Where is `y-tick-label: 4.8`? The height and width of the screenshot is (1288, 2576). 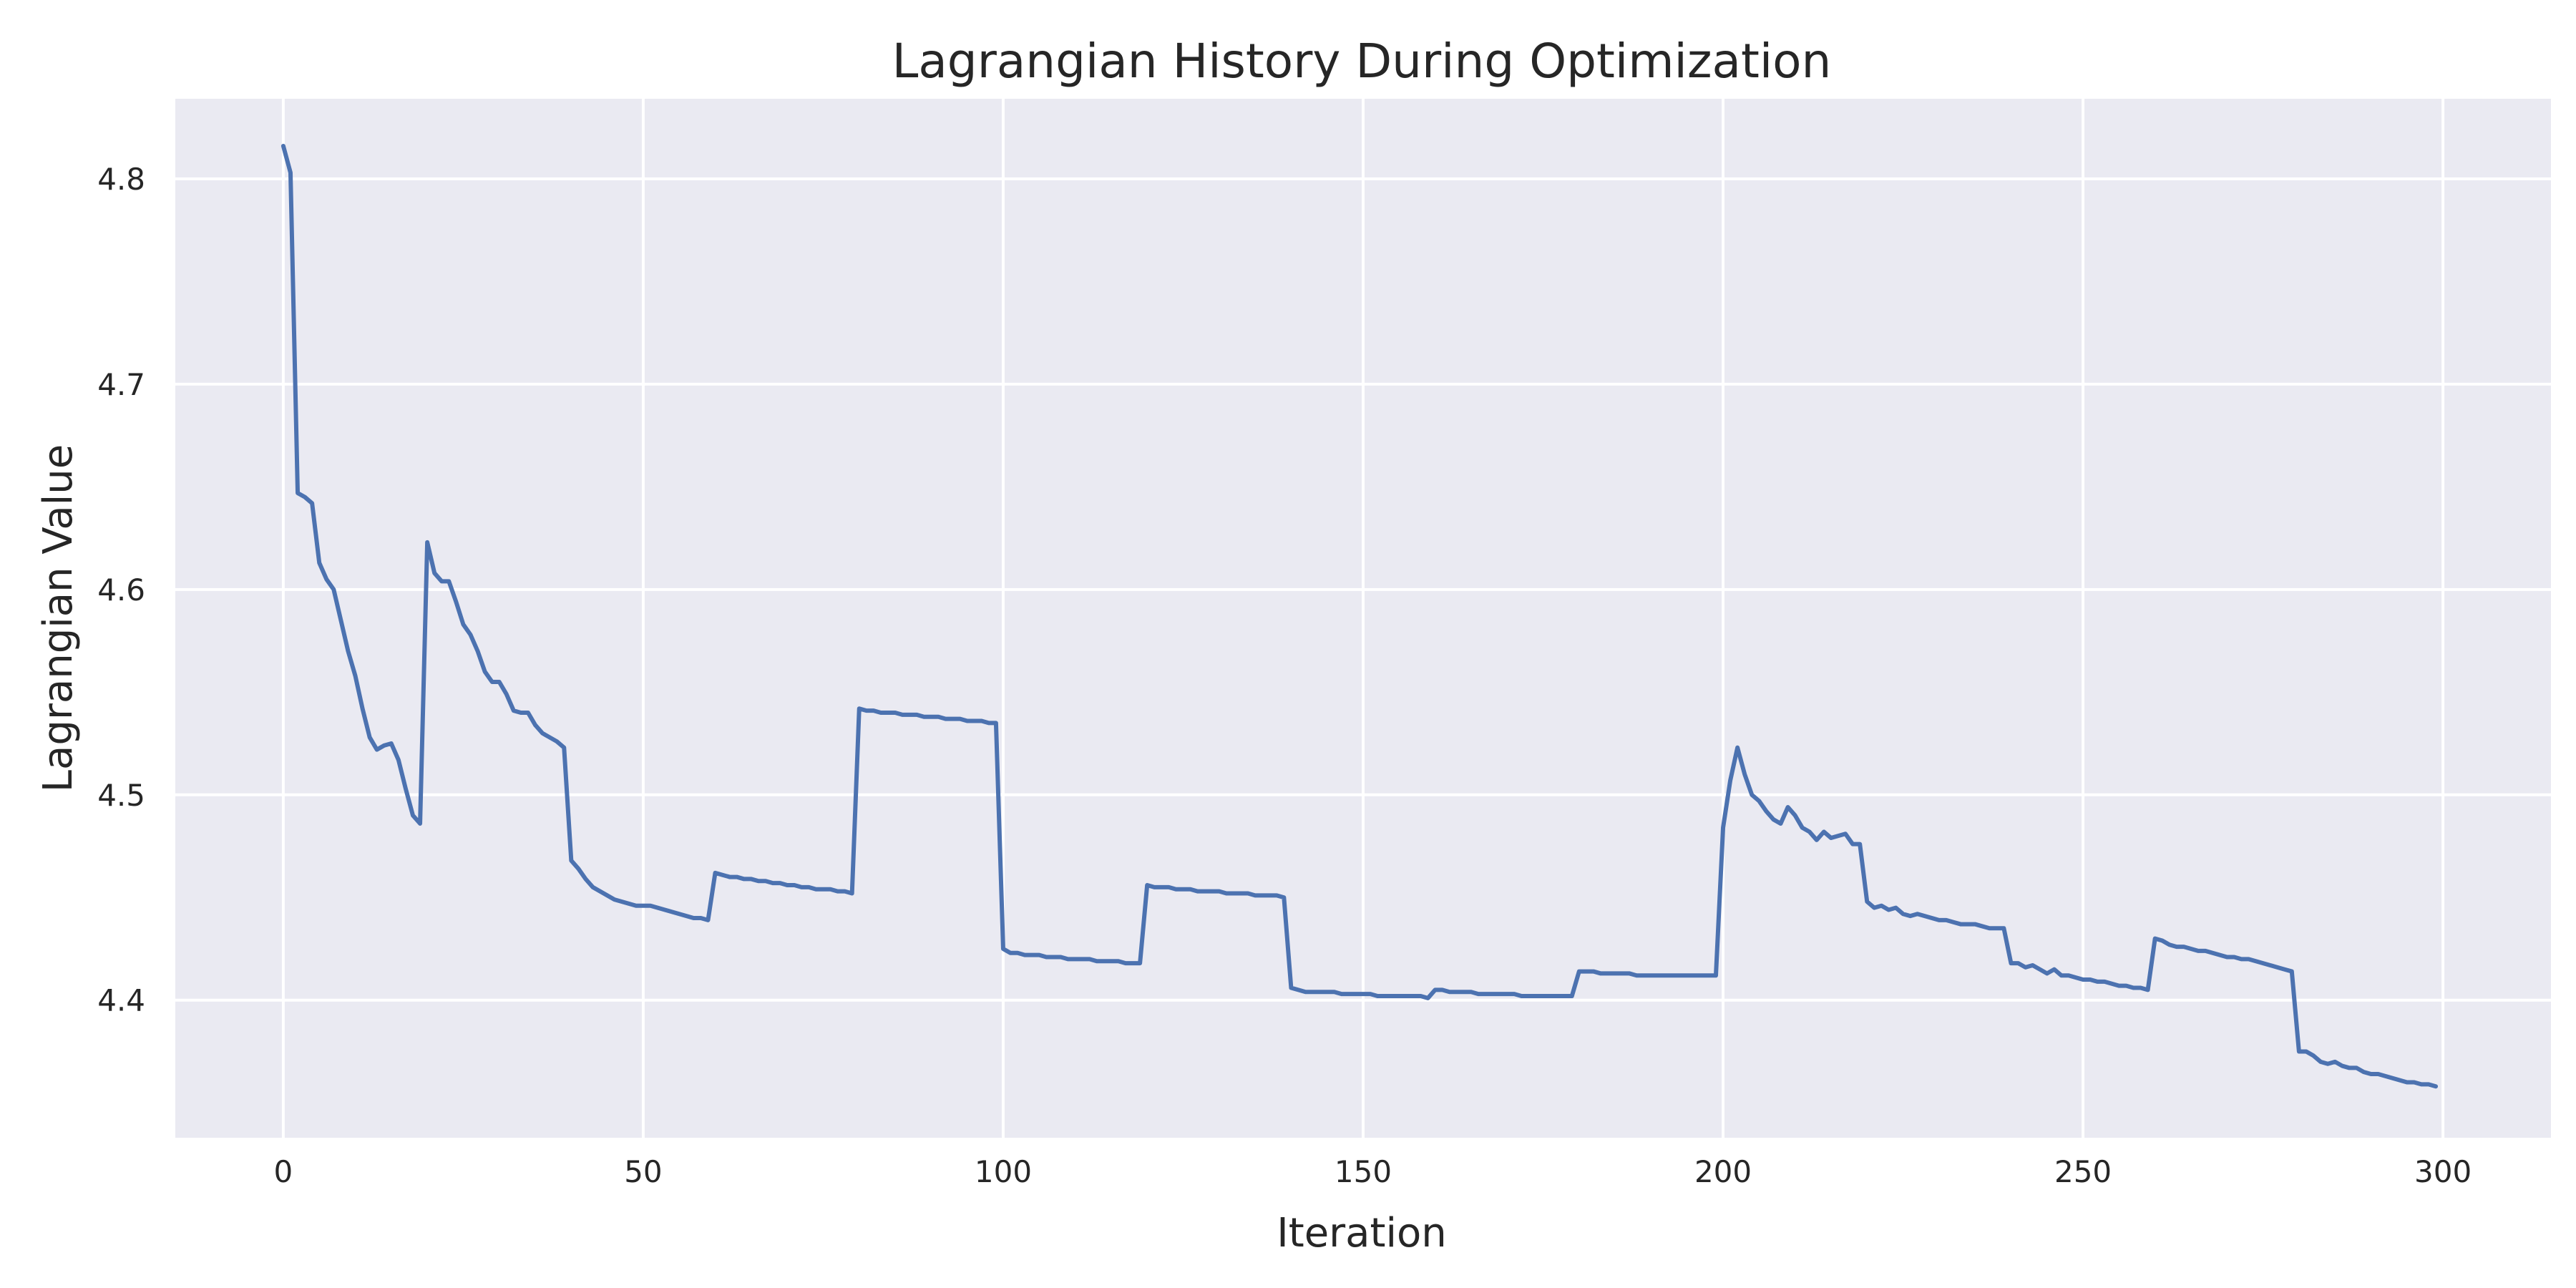 y-tick-label: 4.8 is located at coordinates (121, 179).